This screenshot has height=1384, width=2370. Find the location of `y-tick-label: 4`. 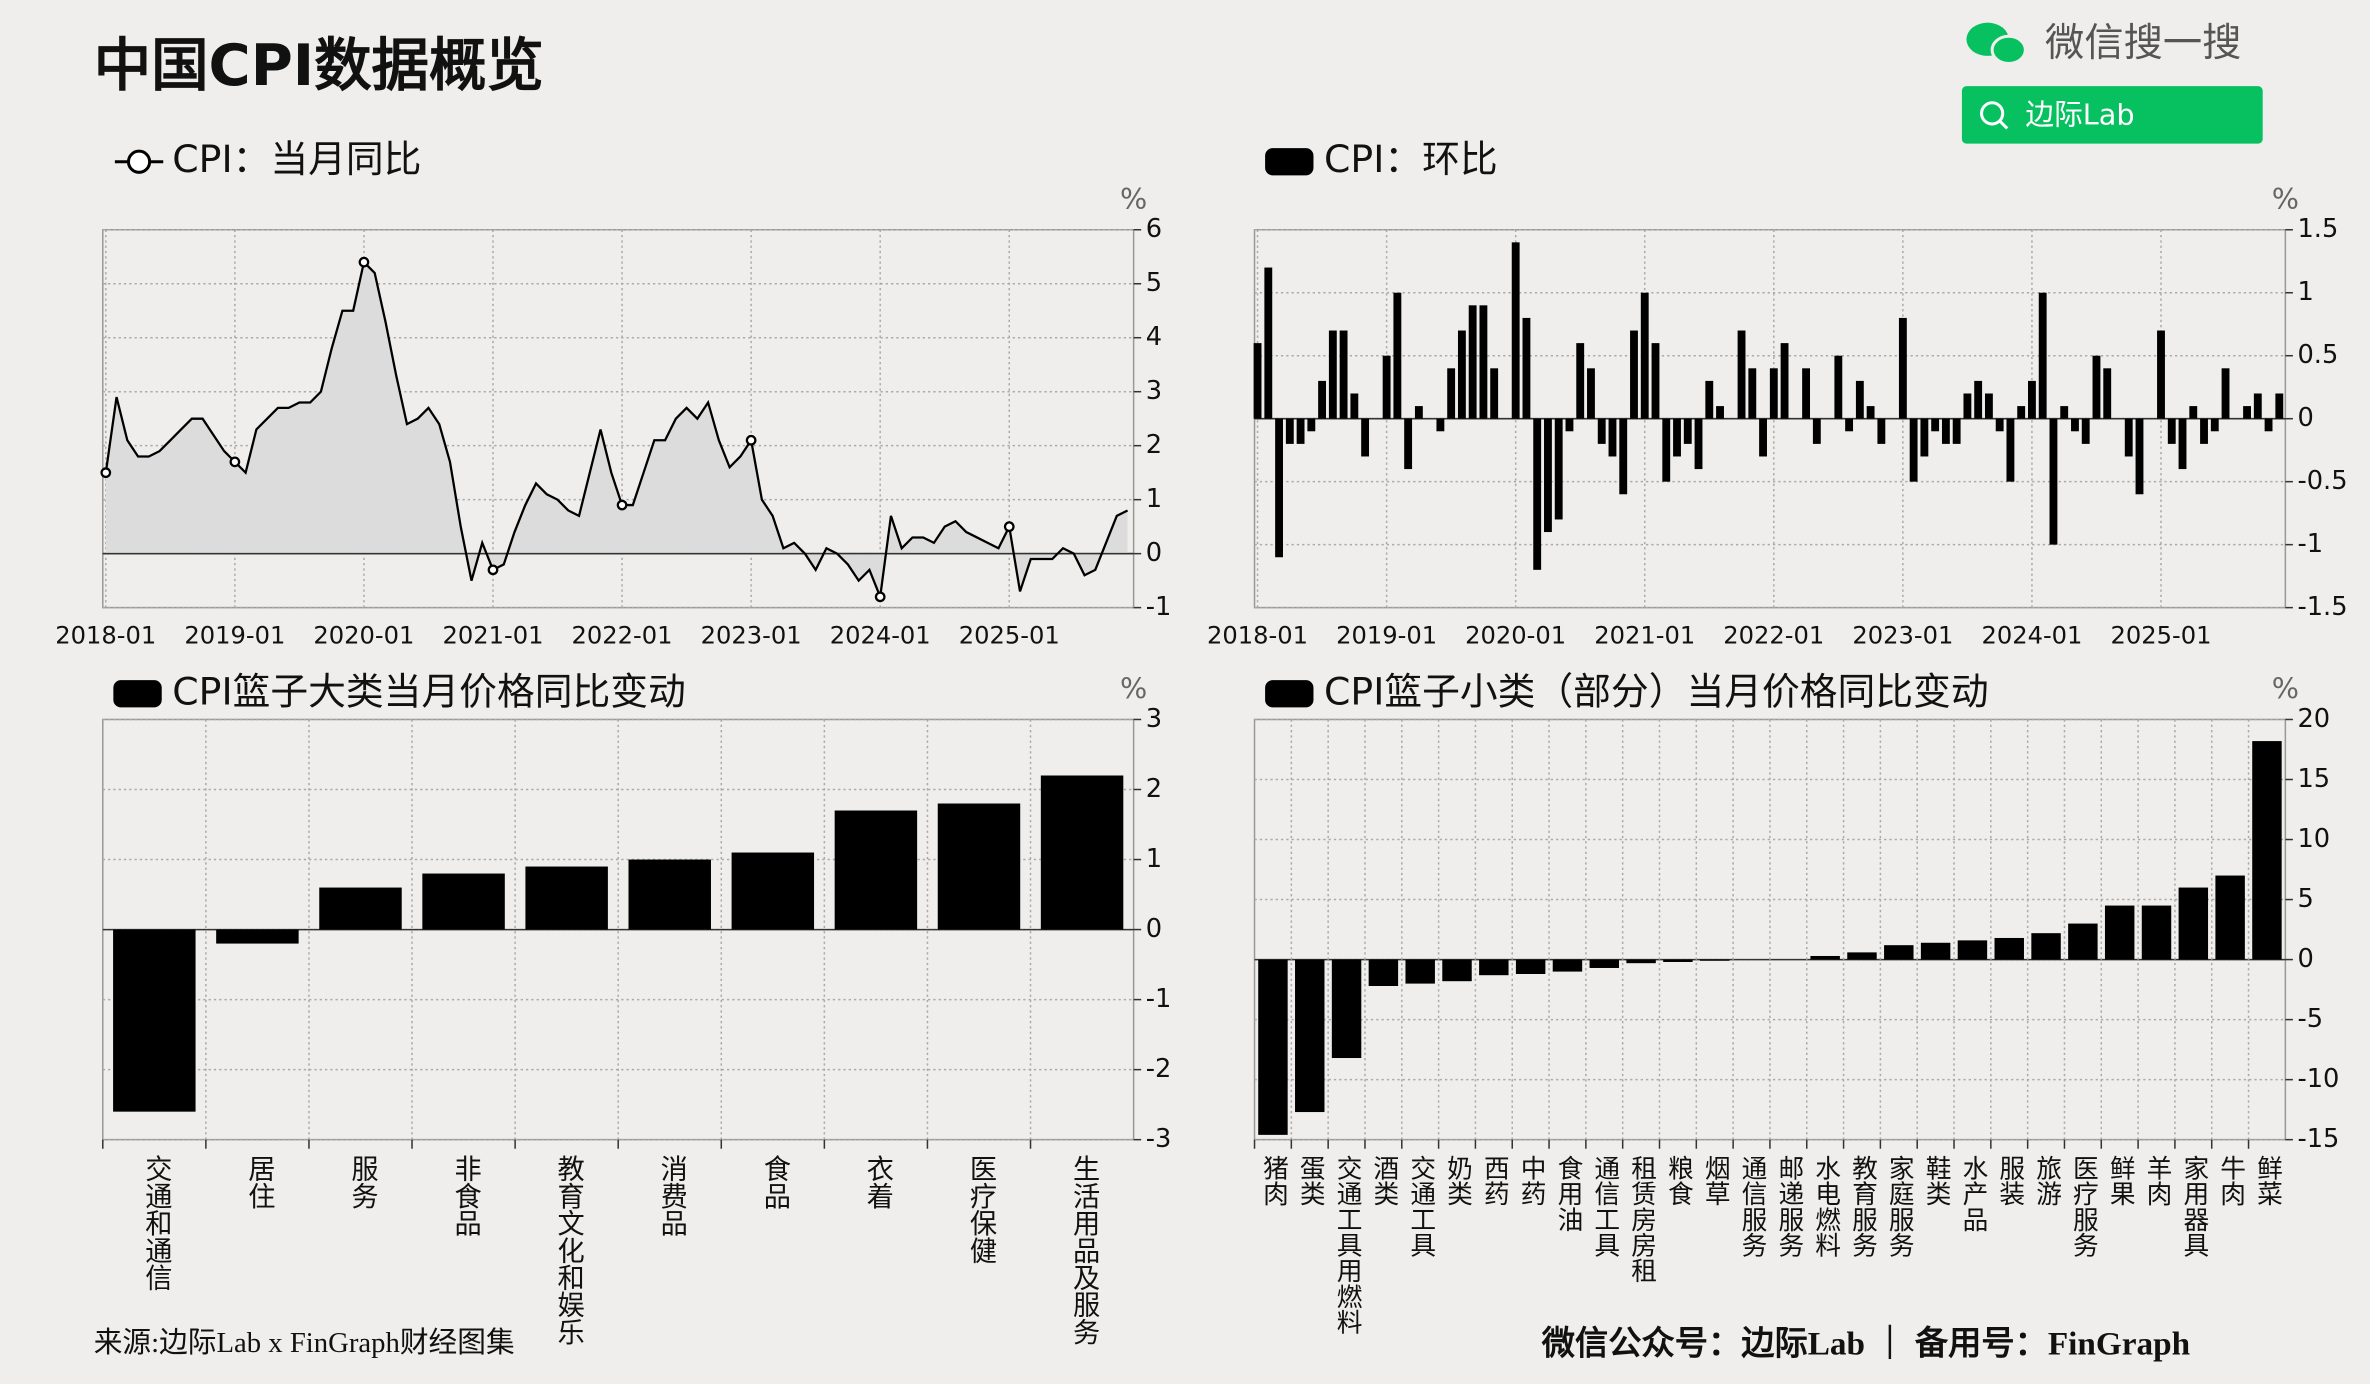

y-tick-label: 4 is located at coordinates (1154, 337).